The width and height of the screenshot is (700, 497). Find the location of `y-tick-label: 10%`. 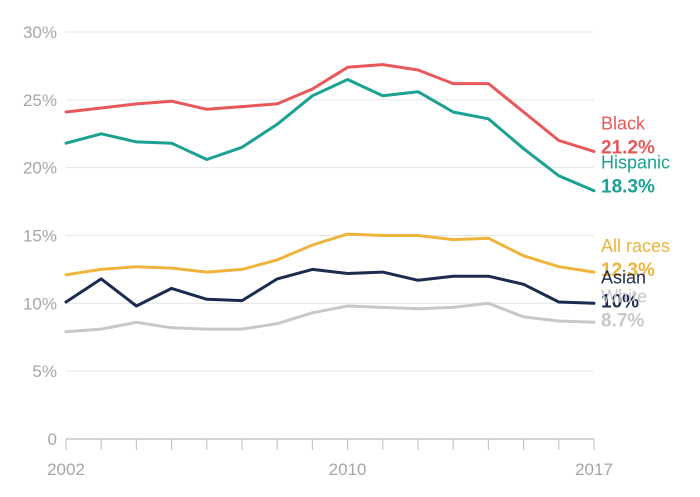

y-tick-label: 10% is located at coordinates (40, 303).